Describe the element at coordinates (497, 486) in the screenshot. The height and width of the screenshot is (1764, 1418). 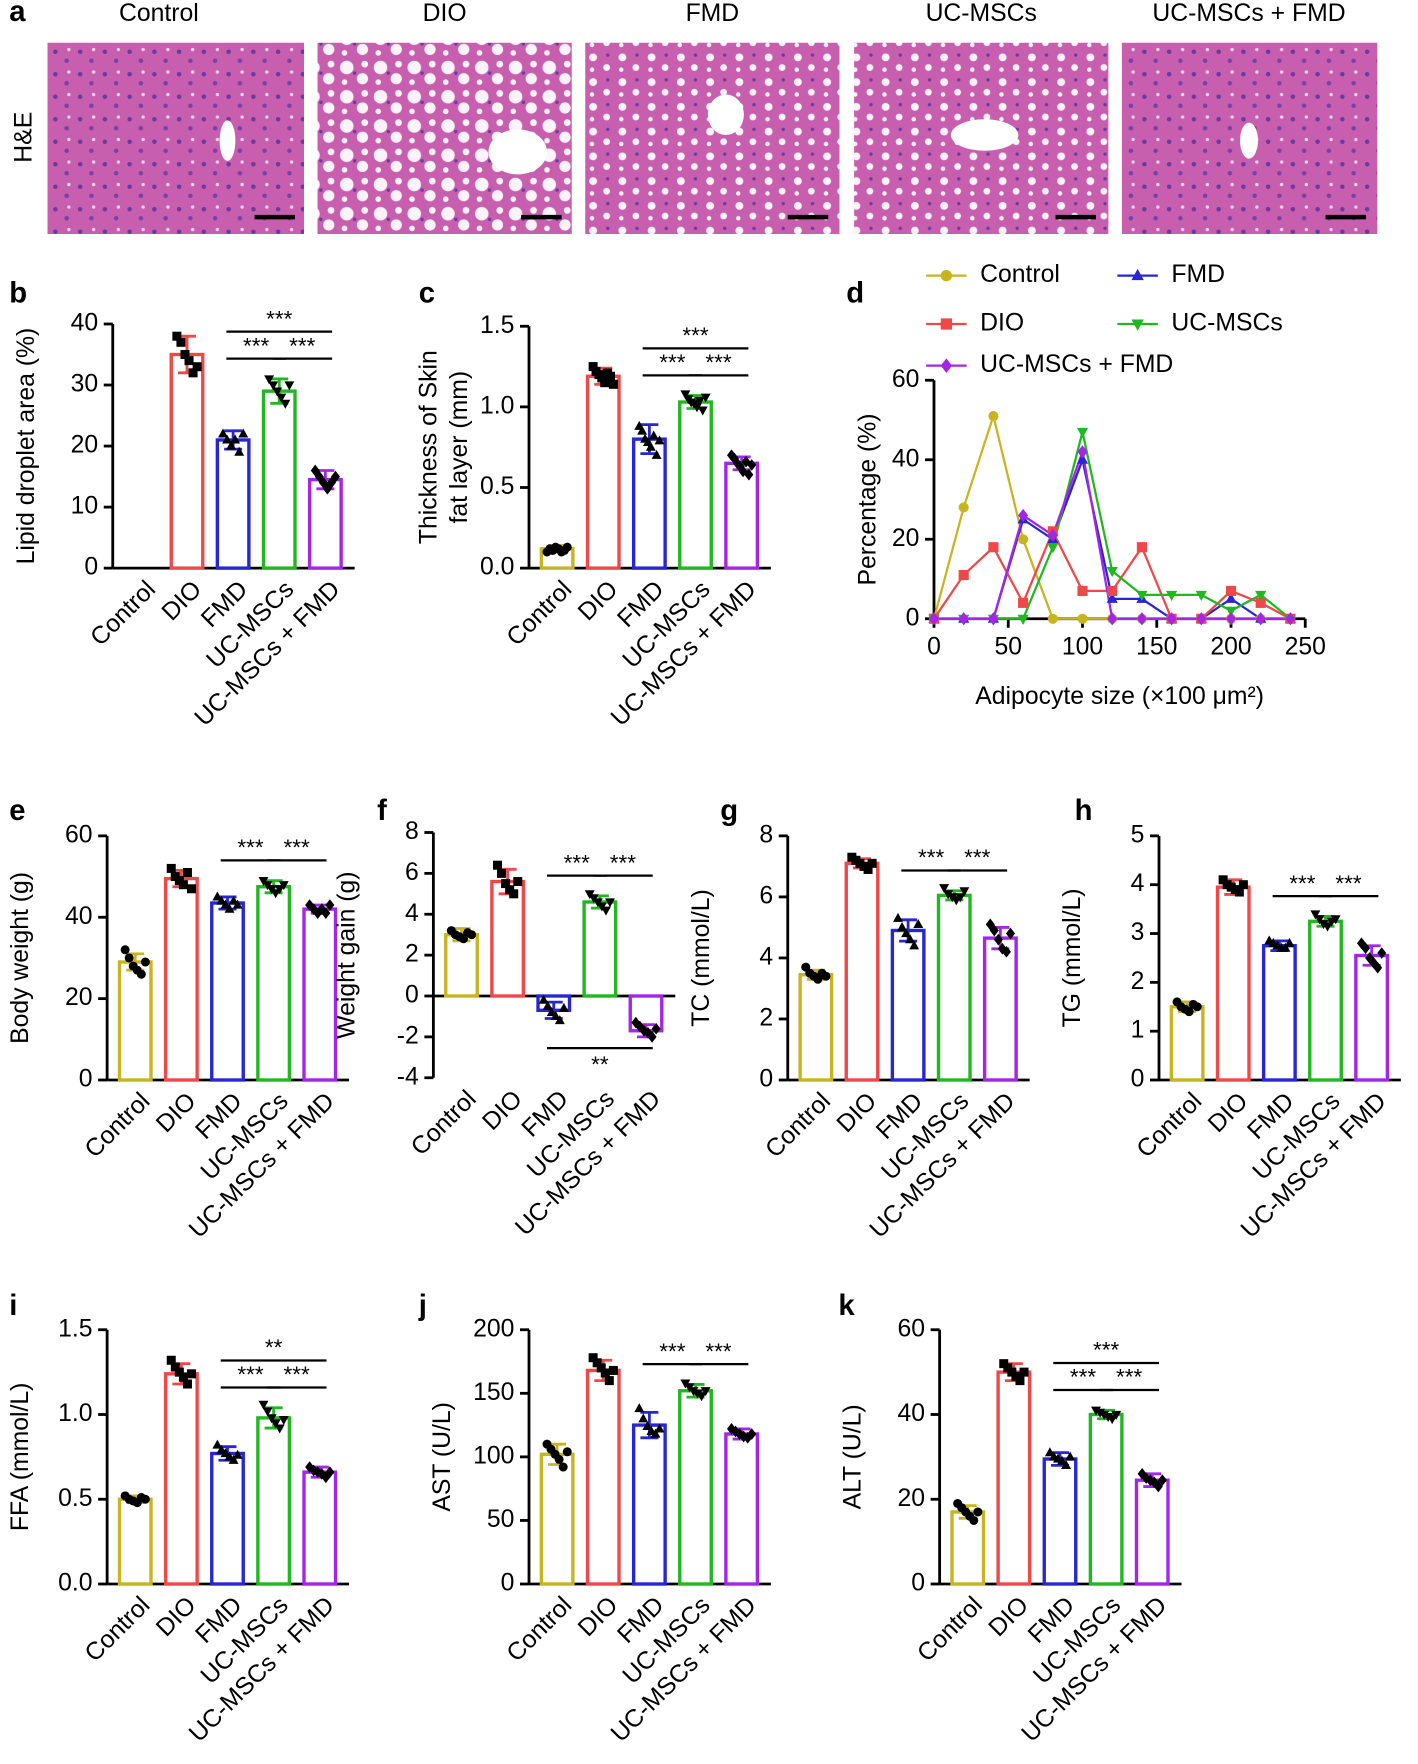
I see `y-tick-label: 0.5` at that location.